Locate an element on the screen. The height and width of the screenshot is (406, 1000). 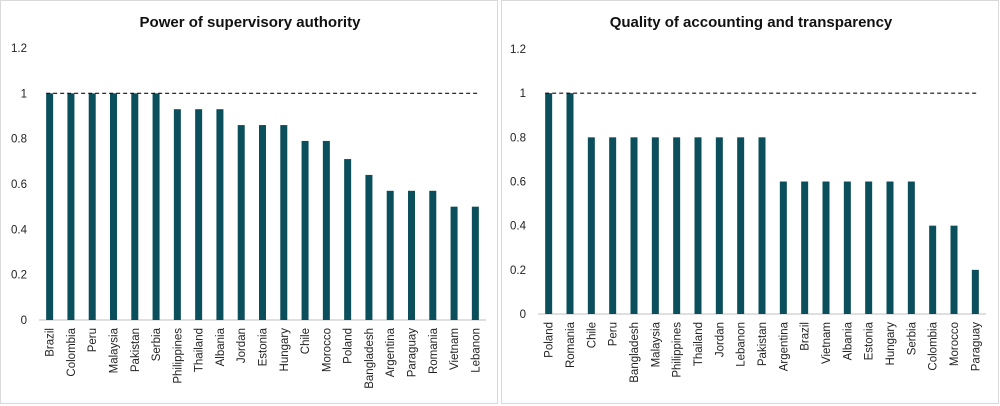
x-tick-label: Serbia is located at coordinates (157, 344).